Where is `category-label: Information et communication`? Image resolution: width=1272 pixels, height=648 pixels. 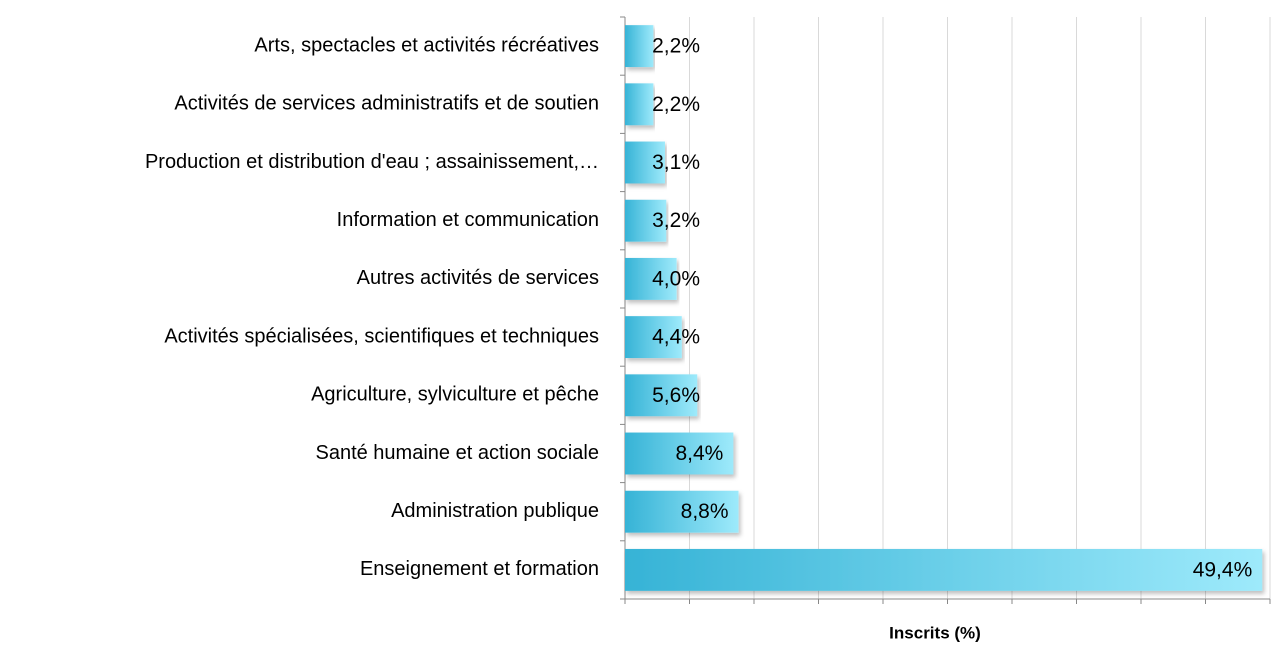
category-label: Information et communication is located at coordinates (468, 220).